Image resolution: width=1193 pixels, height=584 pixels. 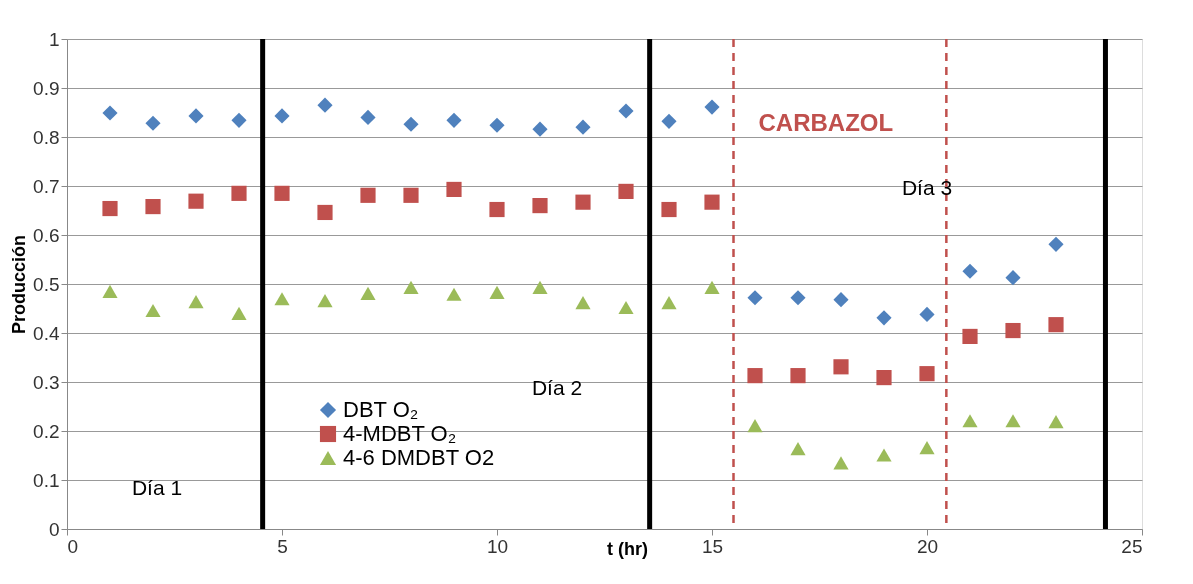 I want to click on y-tick-label: 0.8, so click(x=46, y=137).